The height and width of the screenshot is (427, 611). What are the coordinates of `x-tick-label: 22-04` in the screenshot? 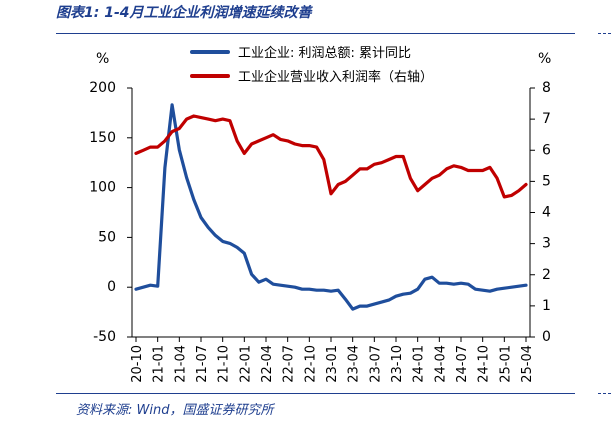 It's located at (267, 364).